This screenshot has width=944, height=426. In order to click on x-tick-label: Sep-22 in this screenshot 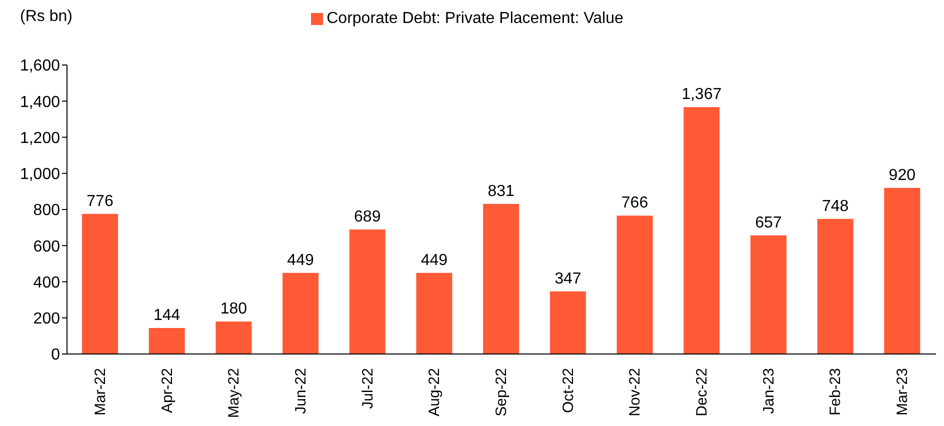, I will do `click(501, 392)`.